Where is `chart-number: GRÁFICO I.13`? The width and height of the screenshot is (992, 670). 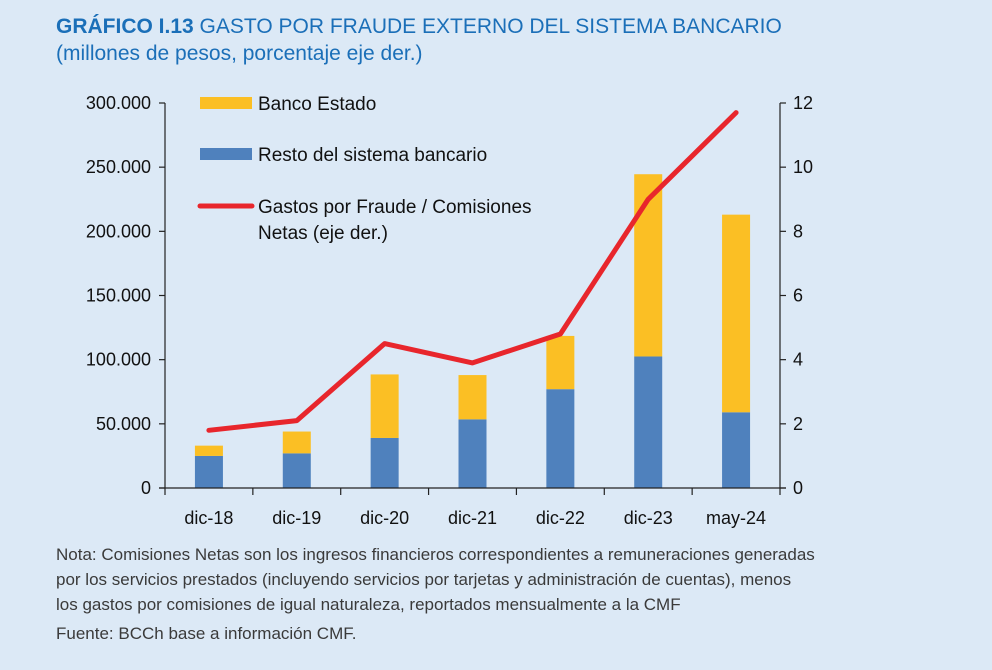 chart-number: GRÁFICO I.13 is located at coordinates (125, 26).